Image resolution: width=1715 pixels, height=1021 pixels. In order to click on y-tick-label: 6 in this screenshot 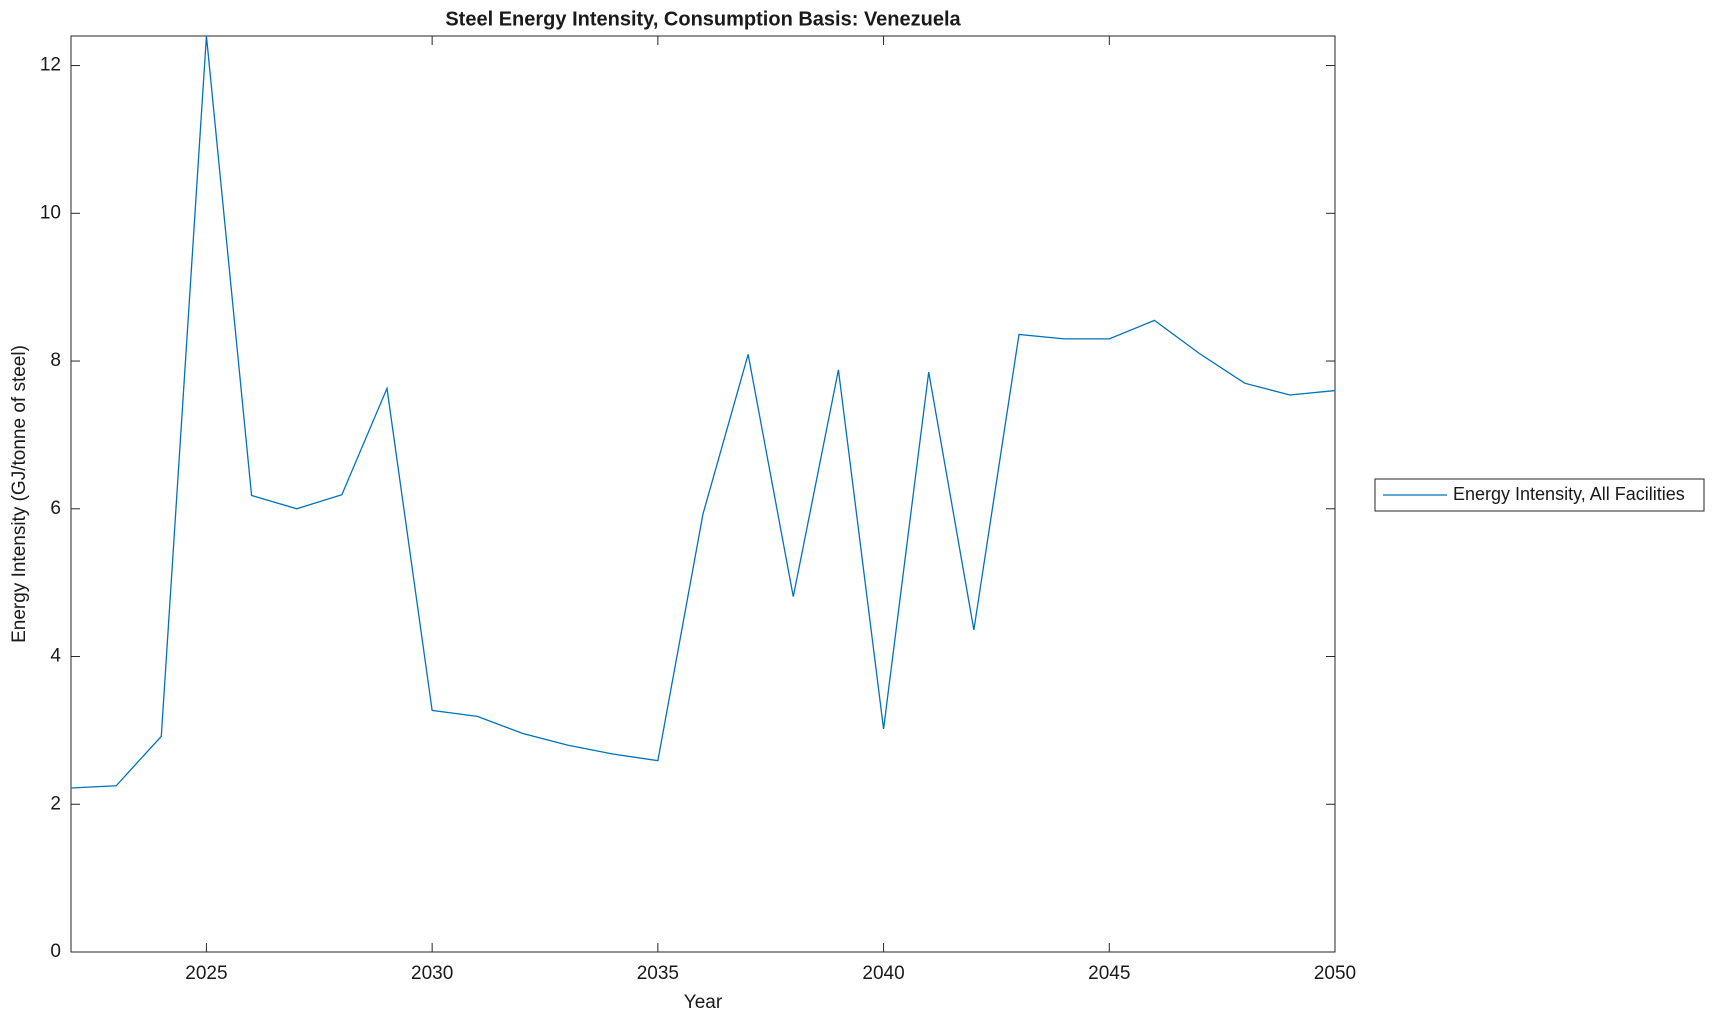, I will do `click(55, 508)`.